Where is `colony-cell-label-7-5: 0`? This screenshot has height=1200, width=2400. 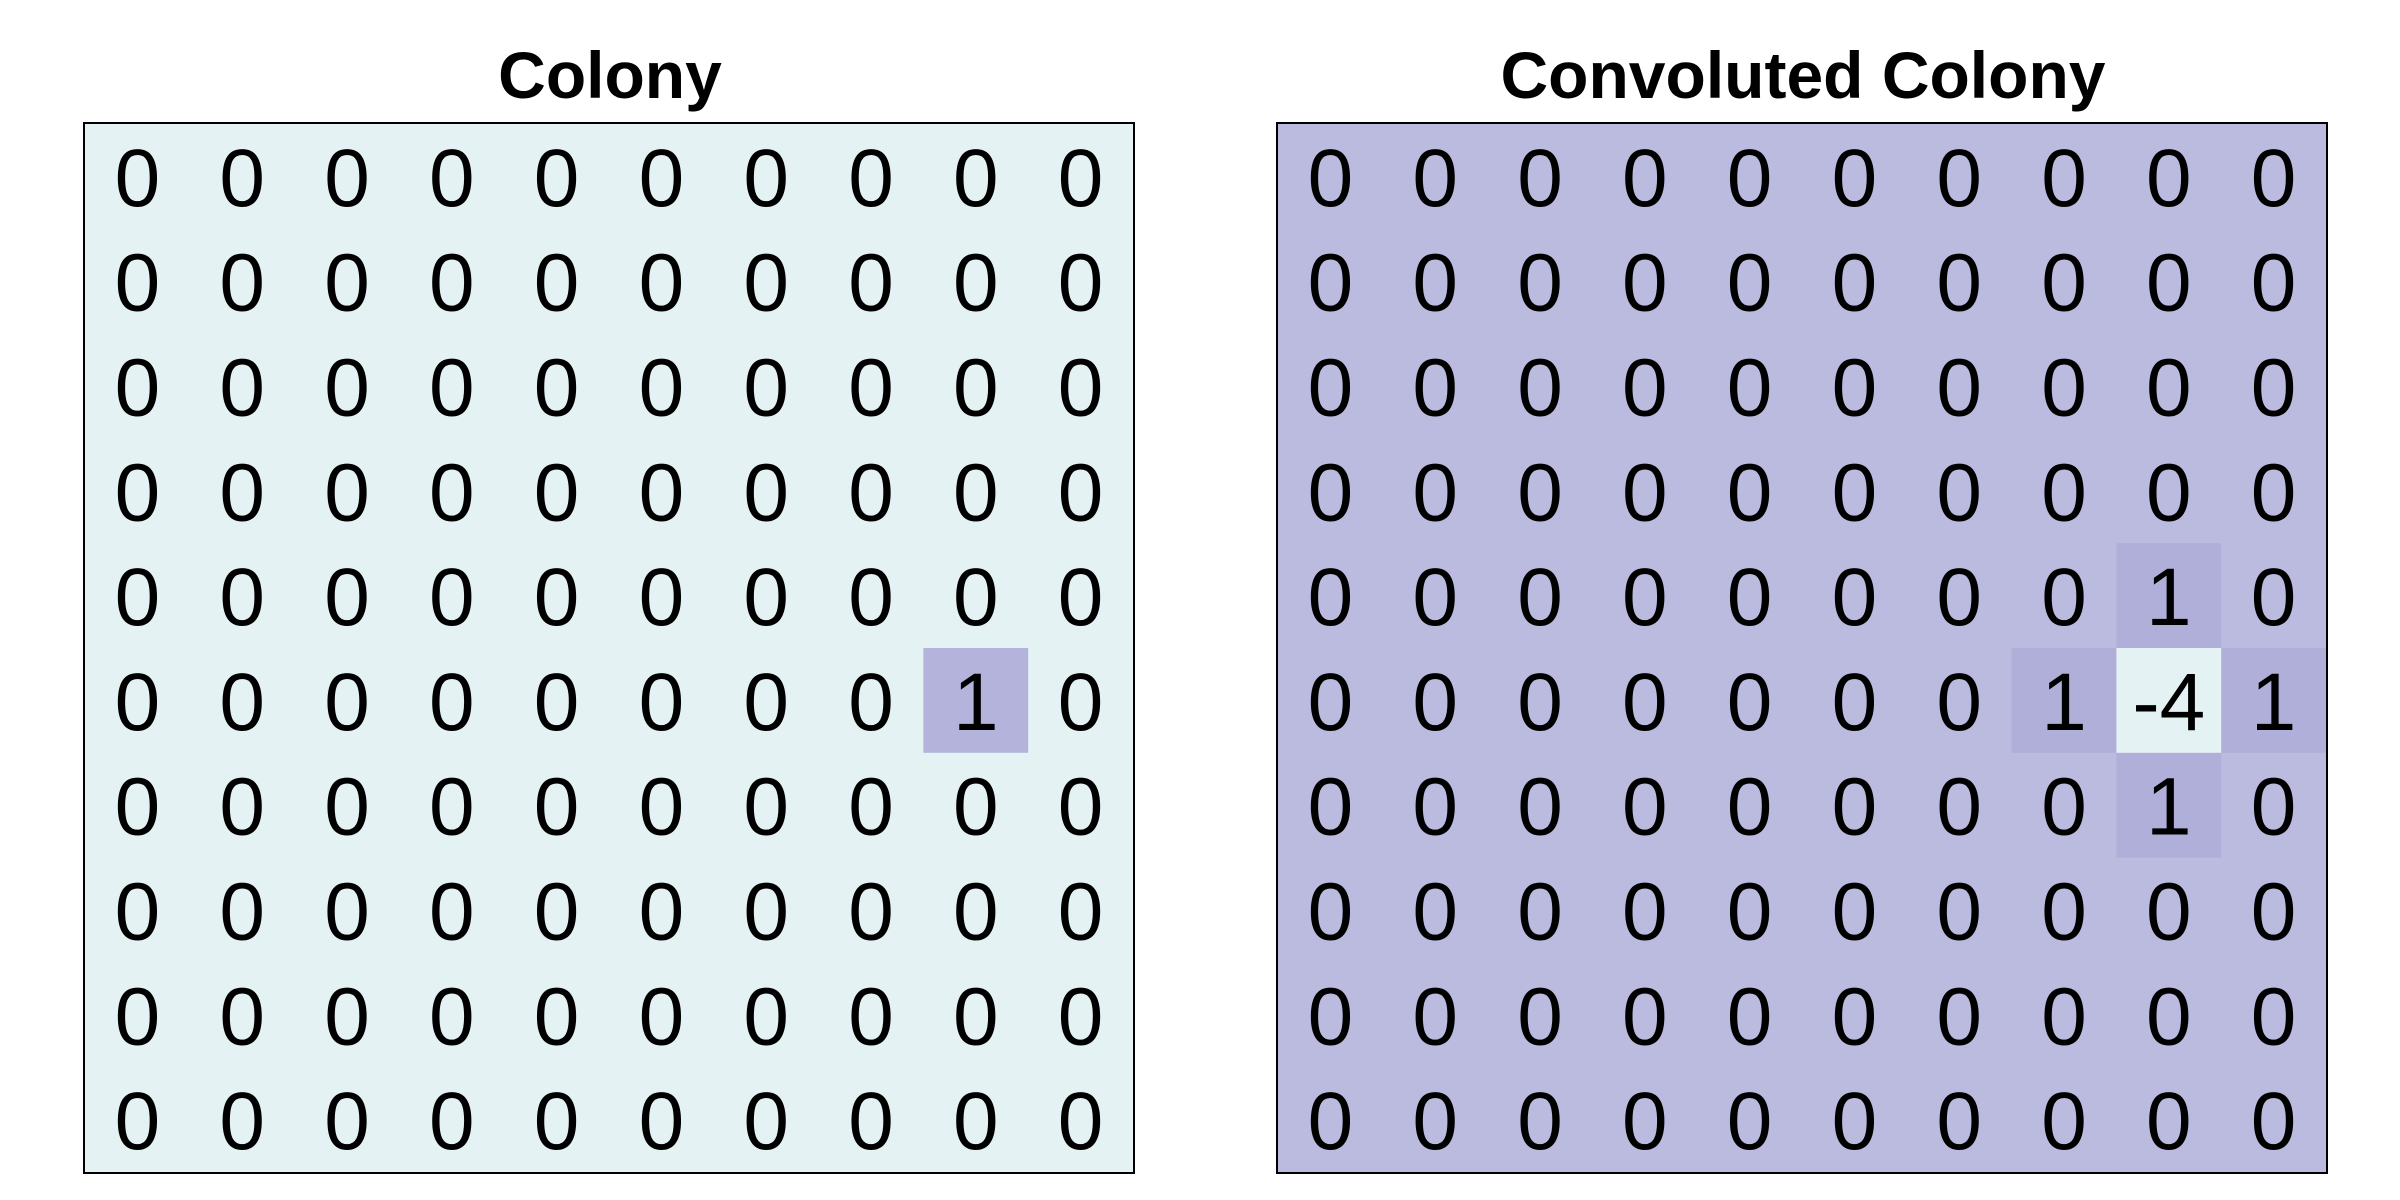
colony-cell-label-7-5: 0 is located at coordinates (662, 912).